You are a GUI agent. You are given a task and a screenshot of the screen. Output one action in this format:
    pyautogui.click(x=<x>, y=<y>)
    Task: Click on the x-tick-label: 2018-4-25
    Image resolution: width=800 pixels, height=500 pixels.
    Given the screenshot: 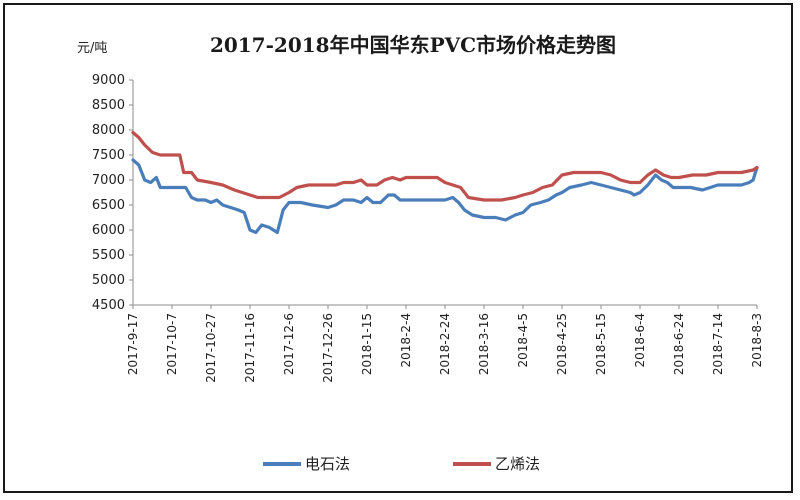 What is the action you would take?
    pyautogui.click(x=562, y=344)
    